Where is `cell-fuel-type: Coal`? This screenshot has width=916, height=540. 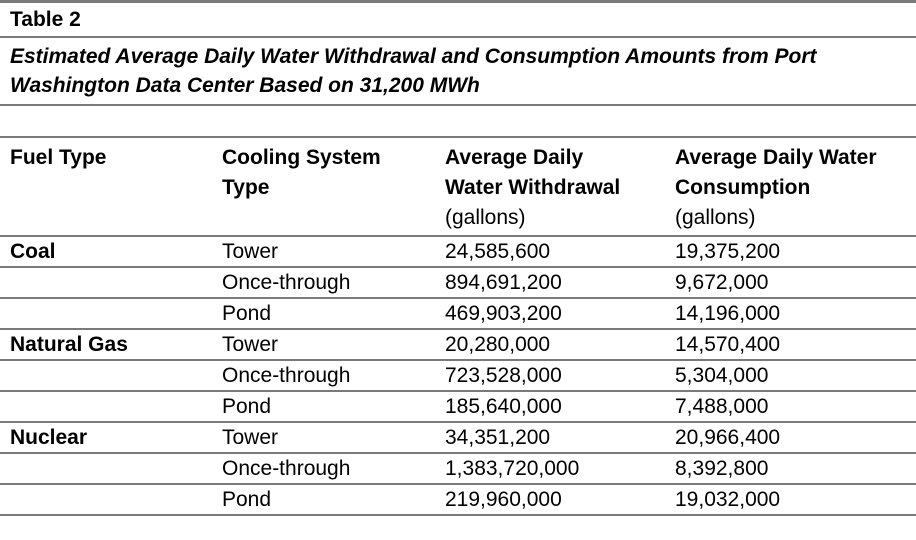
cell-fuel-type: Coal is located at coordinates (33, 251).